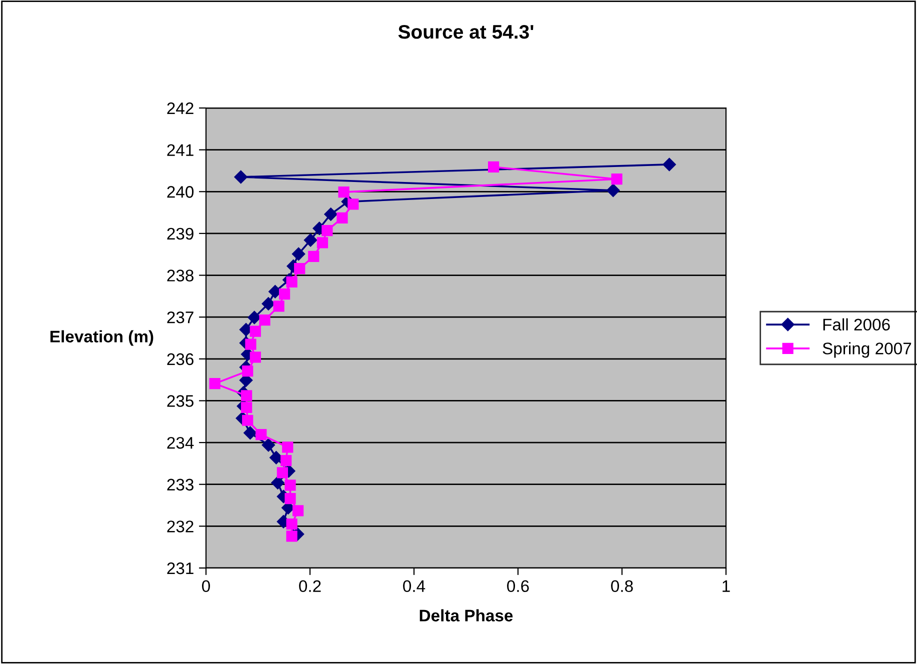 The image size is (917, 664). I want to click on x-tick-label: 0.4, so click(414, 586).